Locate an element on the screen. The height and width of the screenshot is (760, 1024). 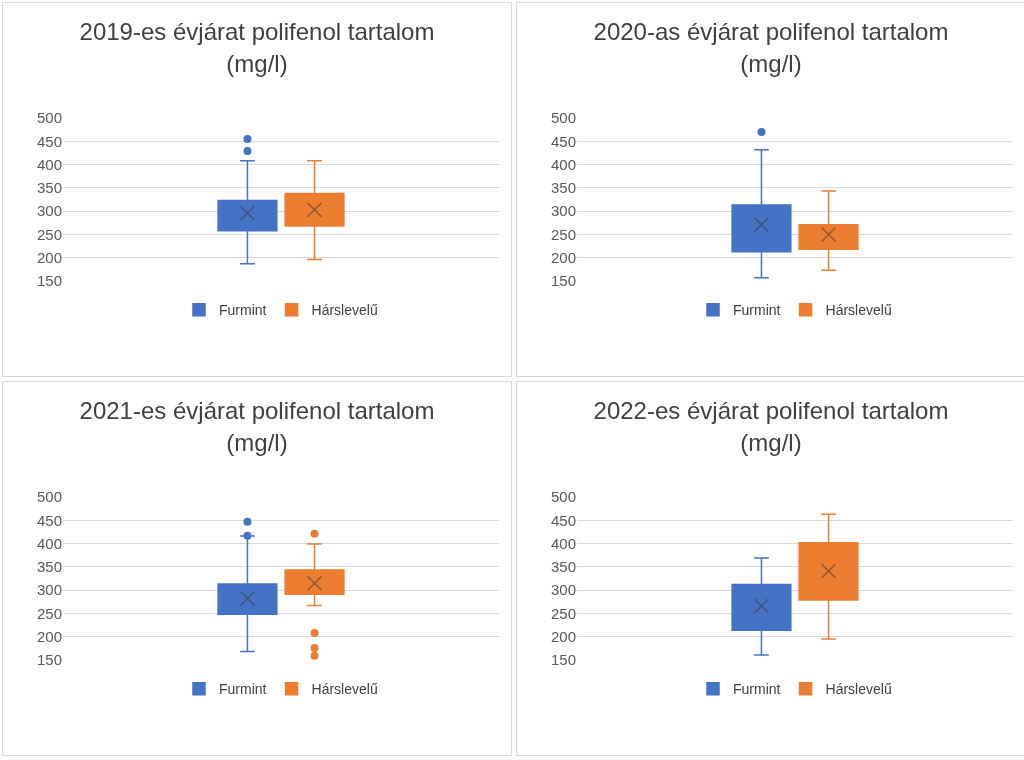
chart-title: 2019-es évjárat polifenol tartalom (mg/l) is located at coordinates (257, 47).